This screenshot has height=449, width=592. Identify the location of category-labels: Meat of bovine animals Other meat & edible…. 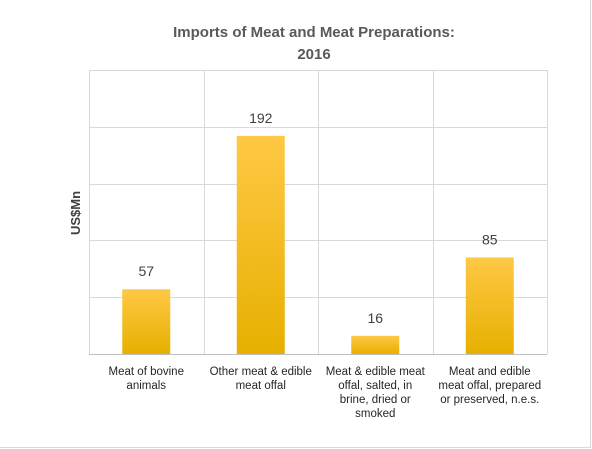
(325, 393).